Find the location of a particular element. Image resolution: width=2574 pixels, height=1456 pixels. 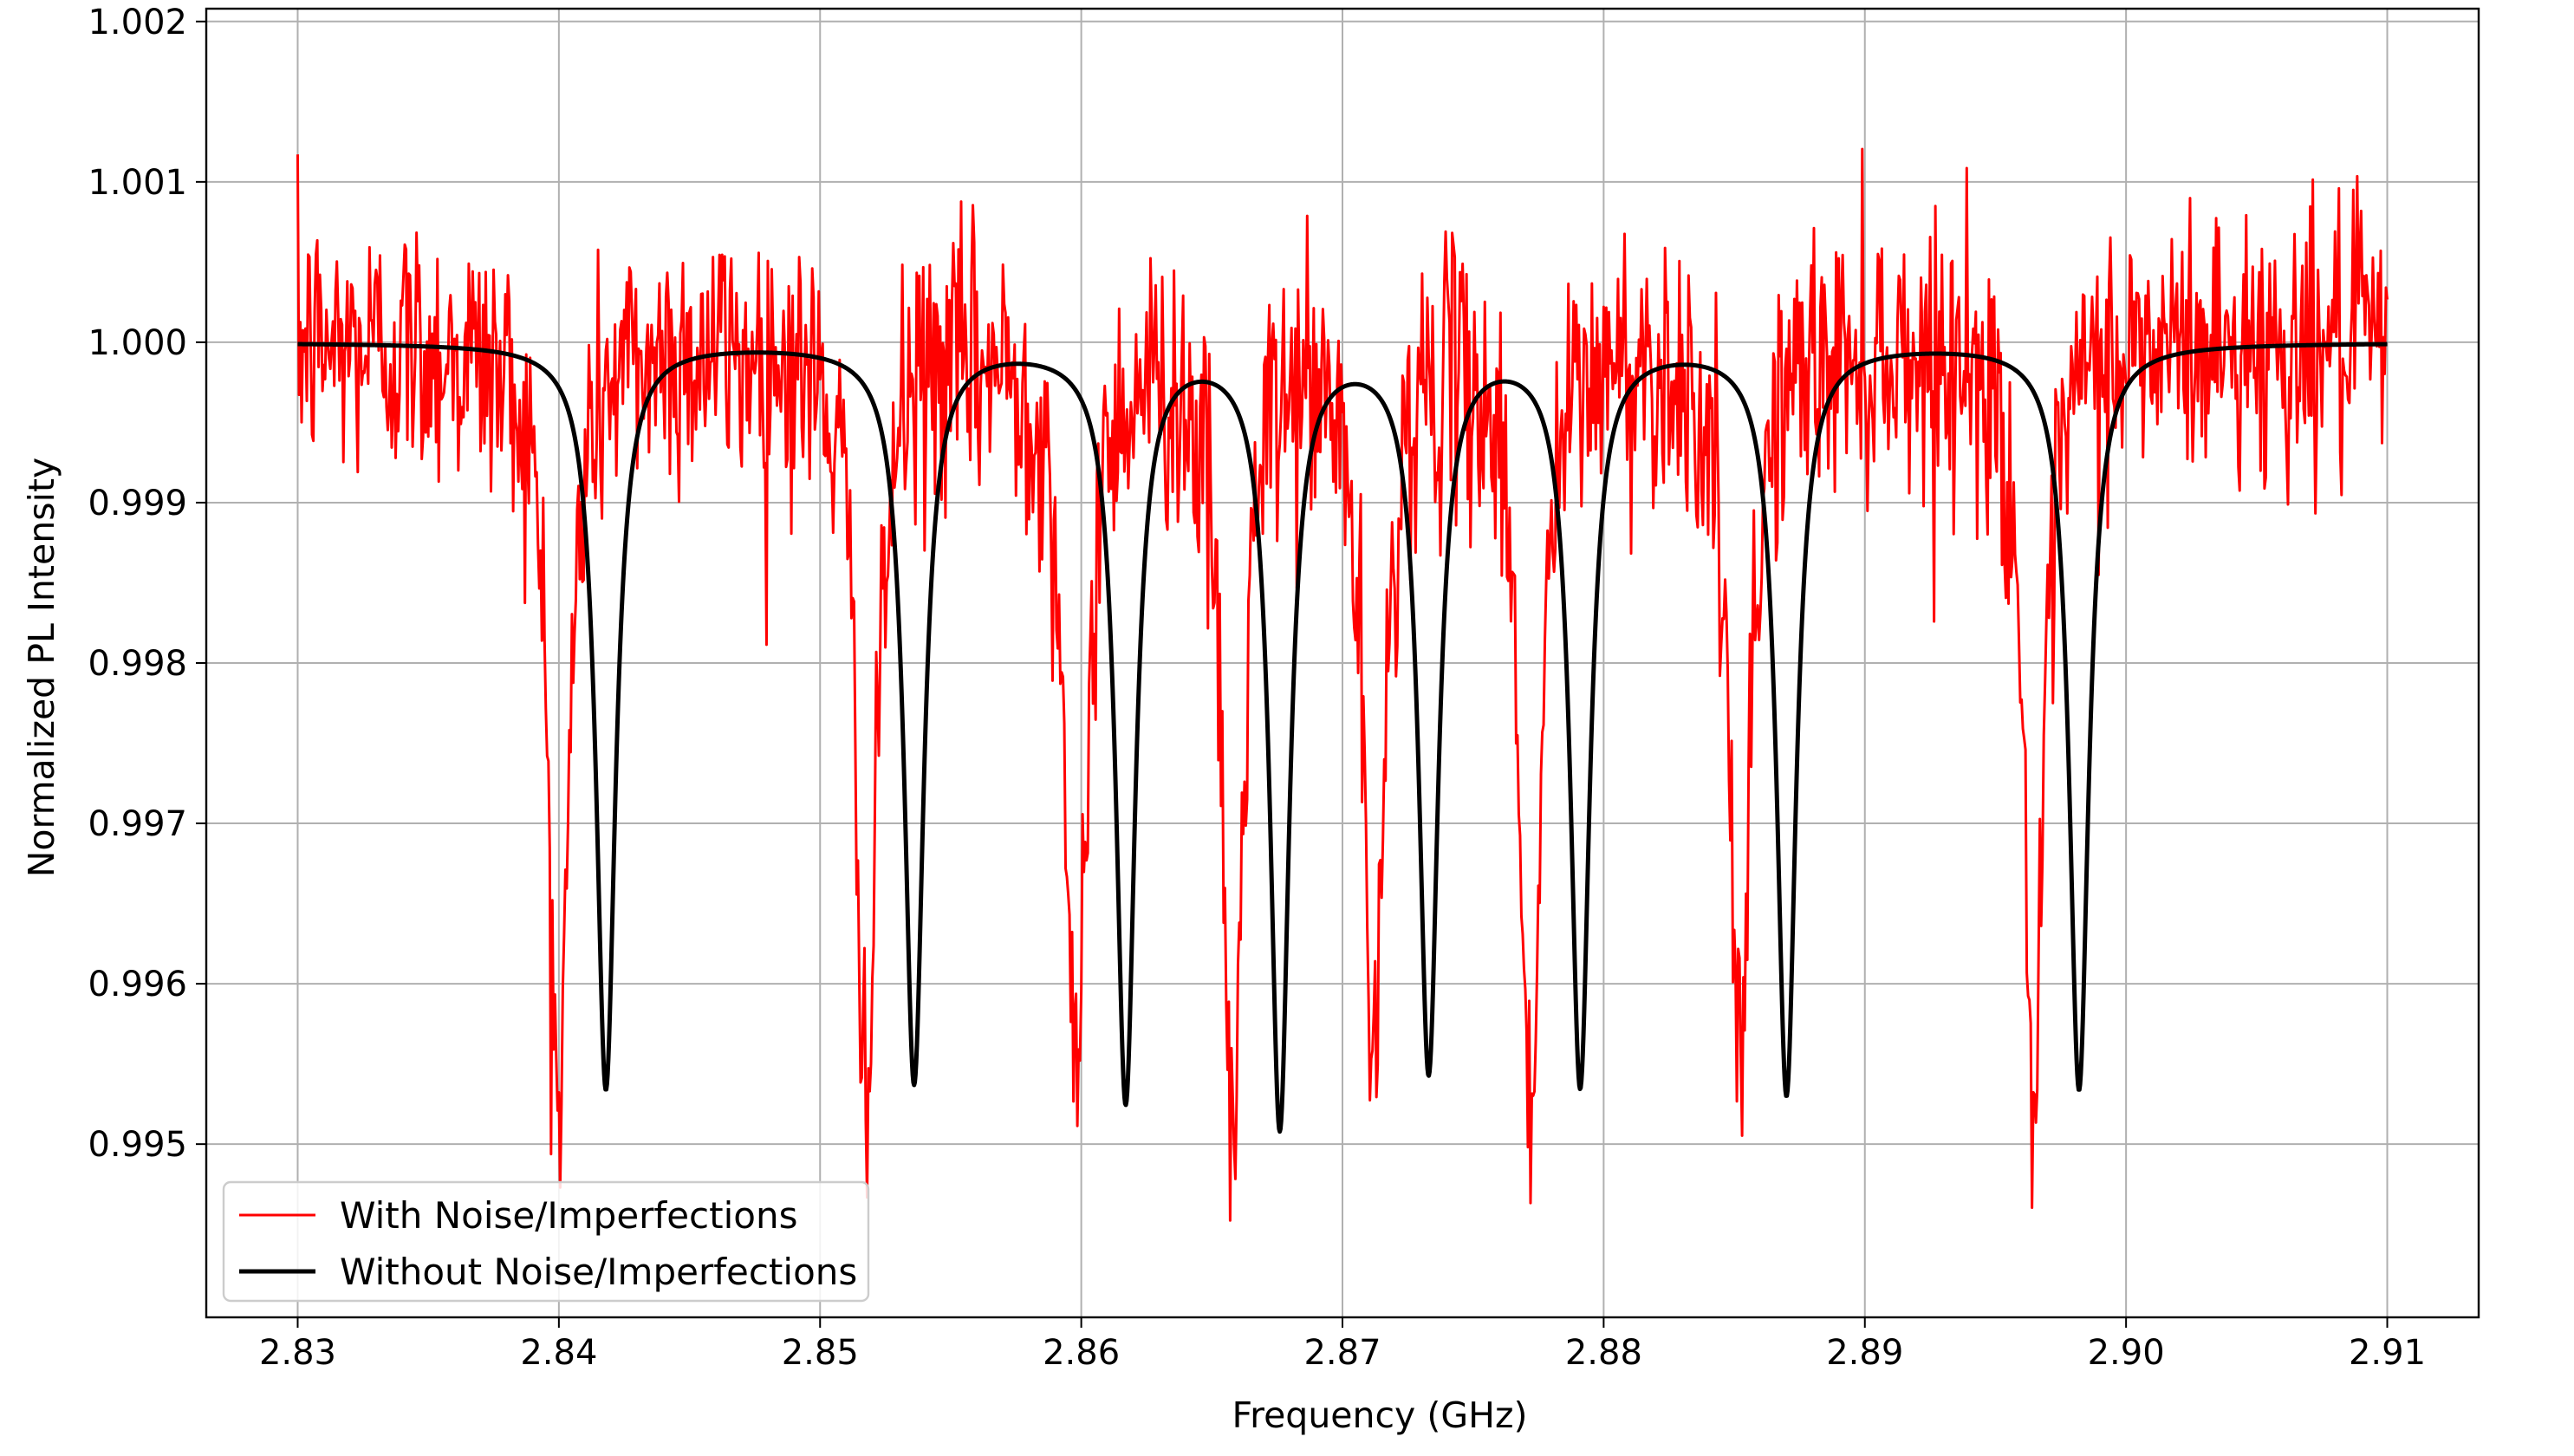

x-tick-label: 2.91 is located at coordinates (2387, 1353).